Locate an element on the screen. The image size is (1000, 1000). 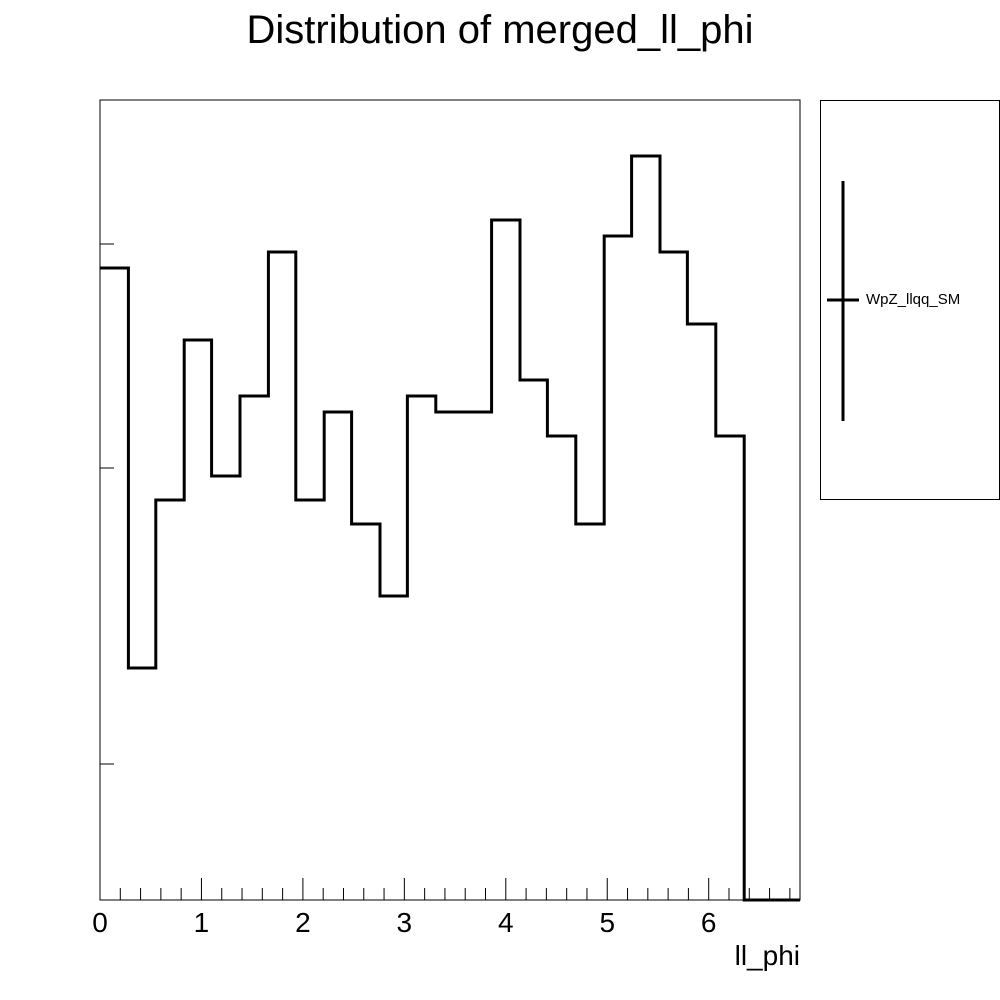
x-tick-label: 6 is located at coordinates (709, 922).